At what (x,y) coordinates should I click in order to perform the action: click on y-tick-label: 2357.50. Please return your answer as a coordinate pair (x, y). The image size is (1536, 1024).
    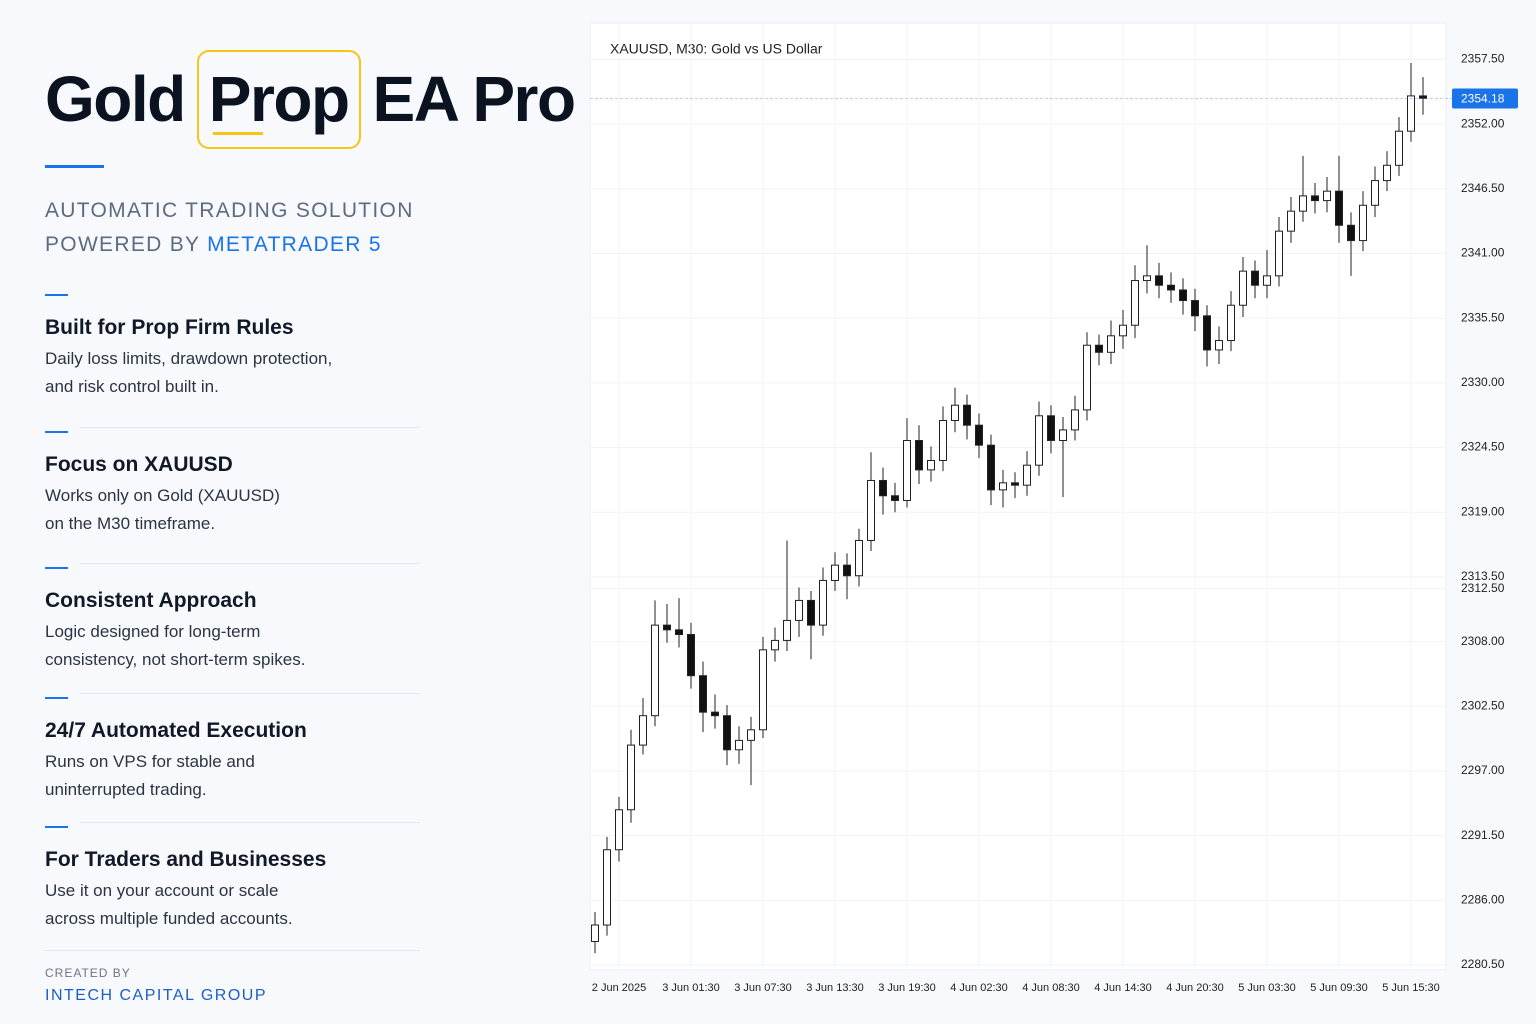
    Looking at the image, I should click on (1483, 59).